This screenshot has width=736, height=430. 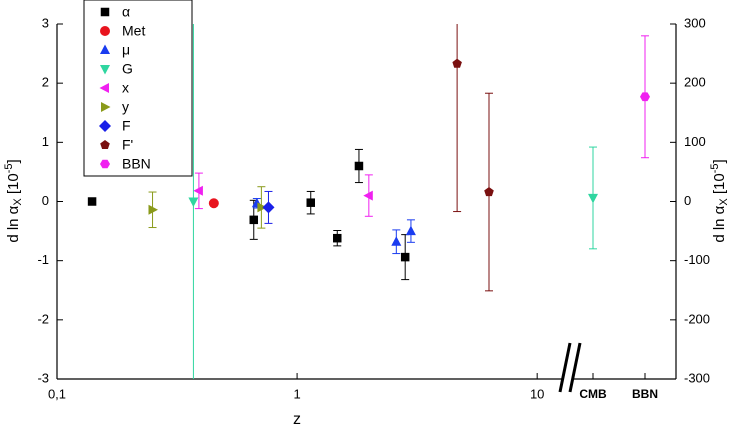 I want to click on legend-label: x, so click(x=125, y=88).